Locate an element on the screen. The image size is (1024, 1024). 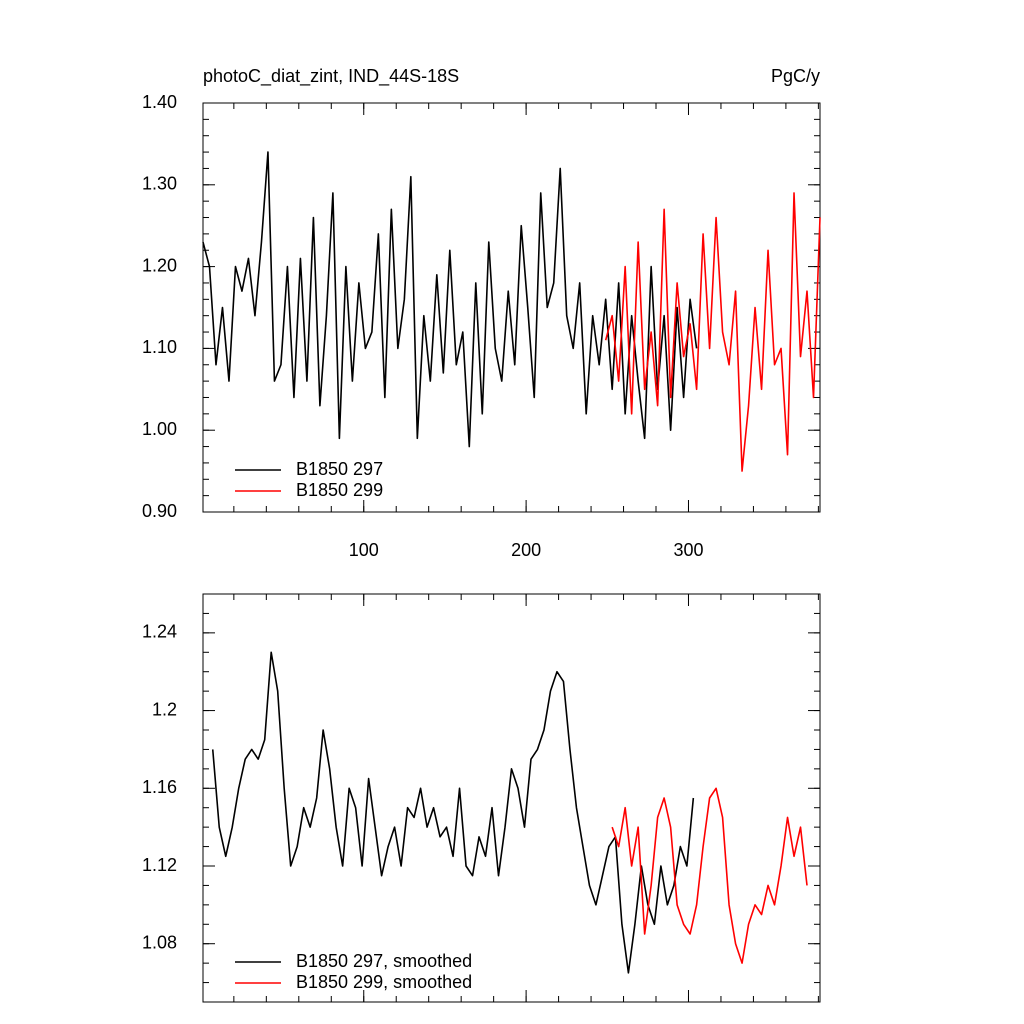
legend-label: B1850 297, smoothed is located at coordinates (384, 961).